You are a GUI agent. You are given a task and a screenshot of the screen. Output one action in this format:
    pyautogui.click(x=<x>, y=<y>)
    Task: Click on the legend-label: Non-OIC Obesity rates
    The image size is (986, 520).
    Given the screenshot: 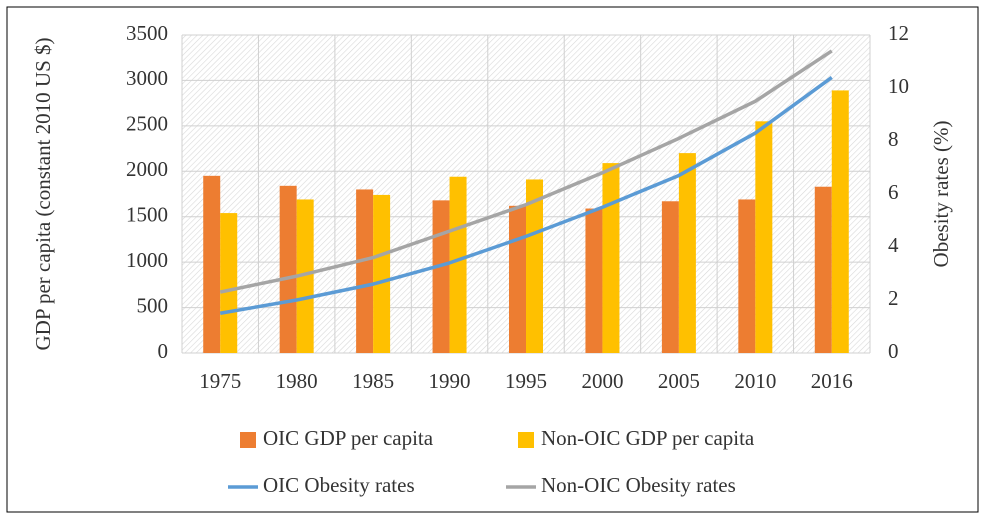 What is the action you would take?
    pyautogui.click(x=638, y=485)
    